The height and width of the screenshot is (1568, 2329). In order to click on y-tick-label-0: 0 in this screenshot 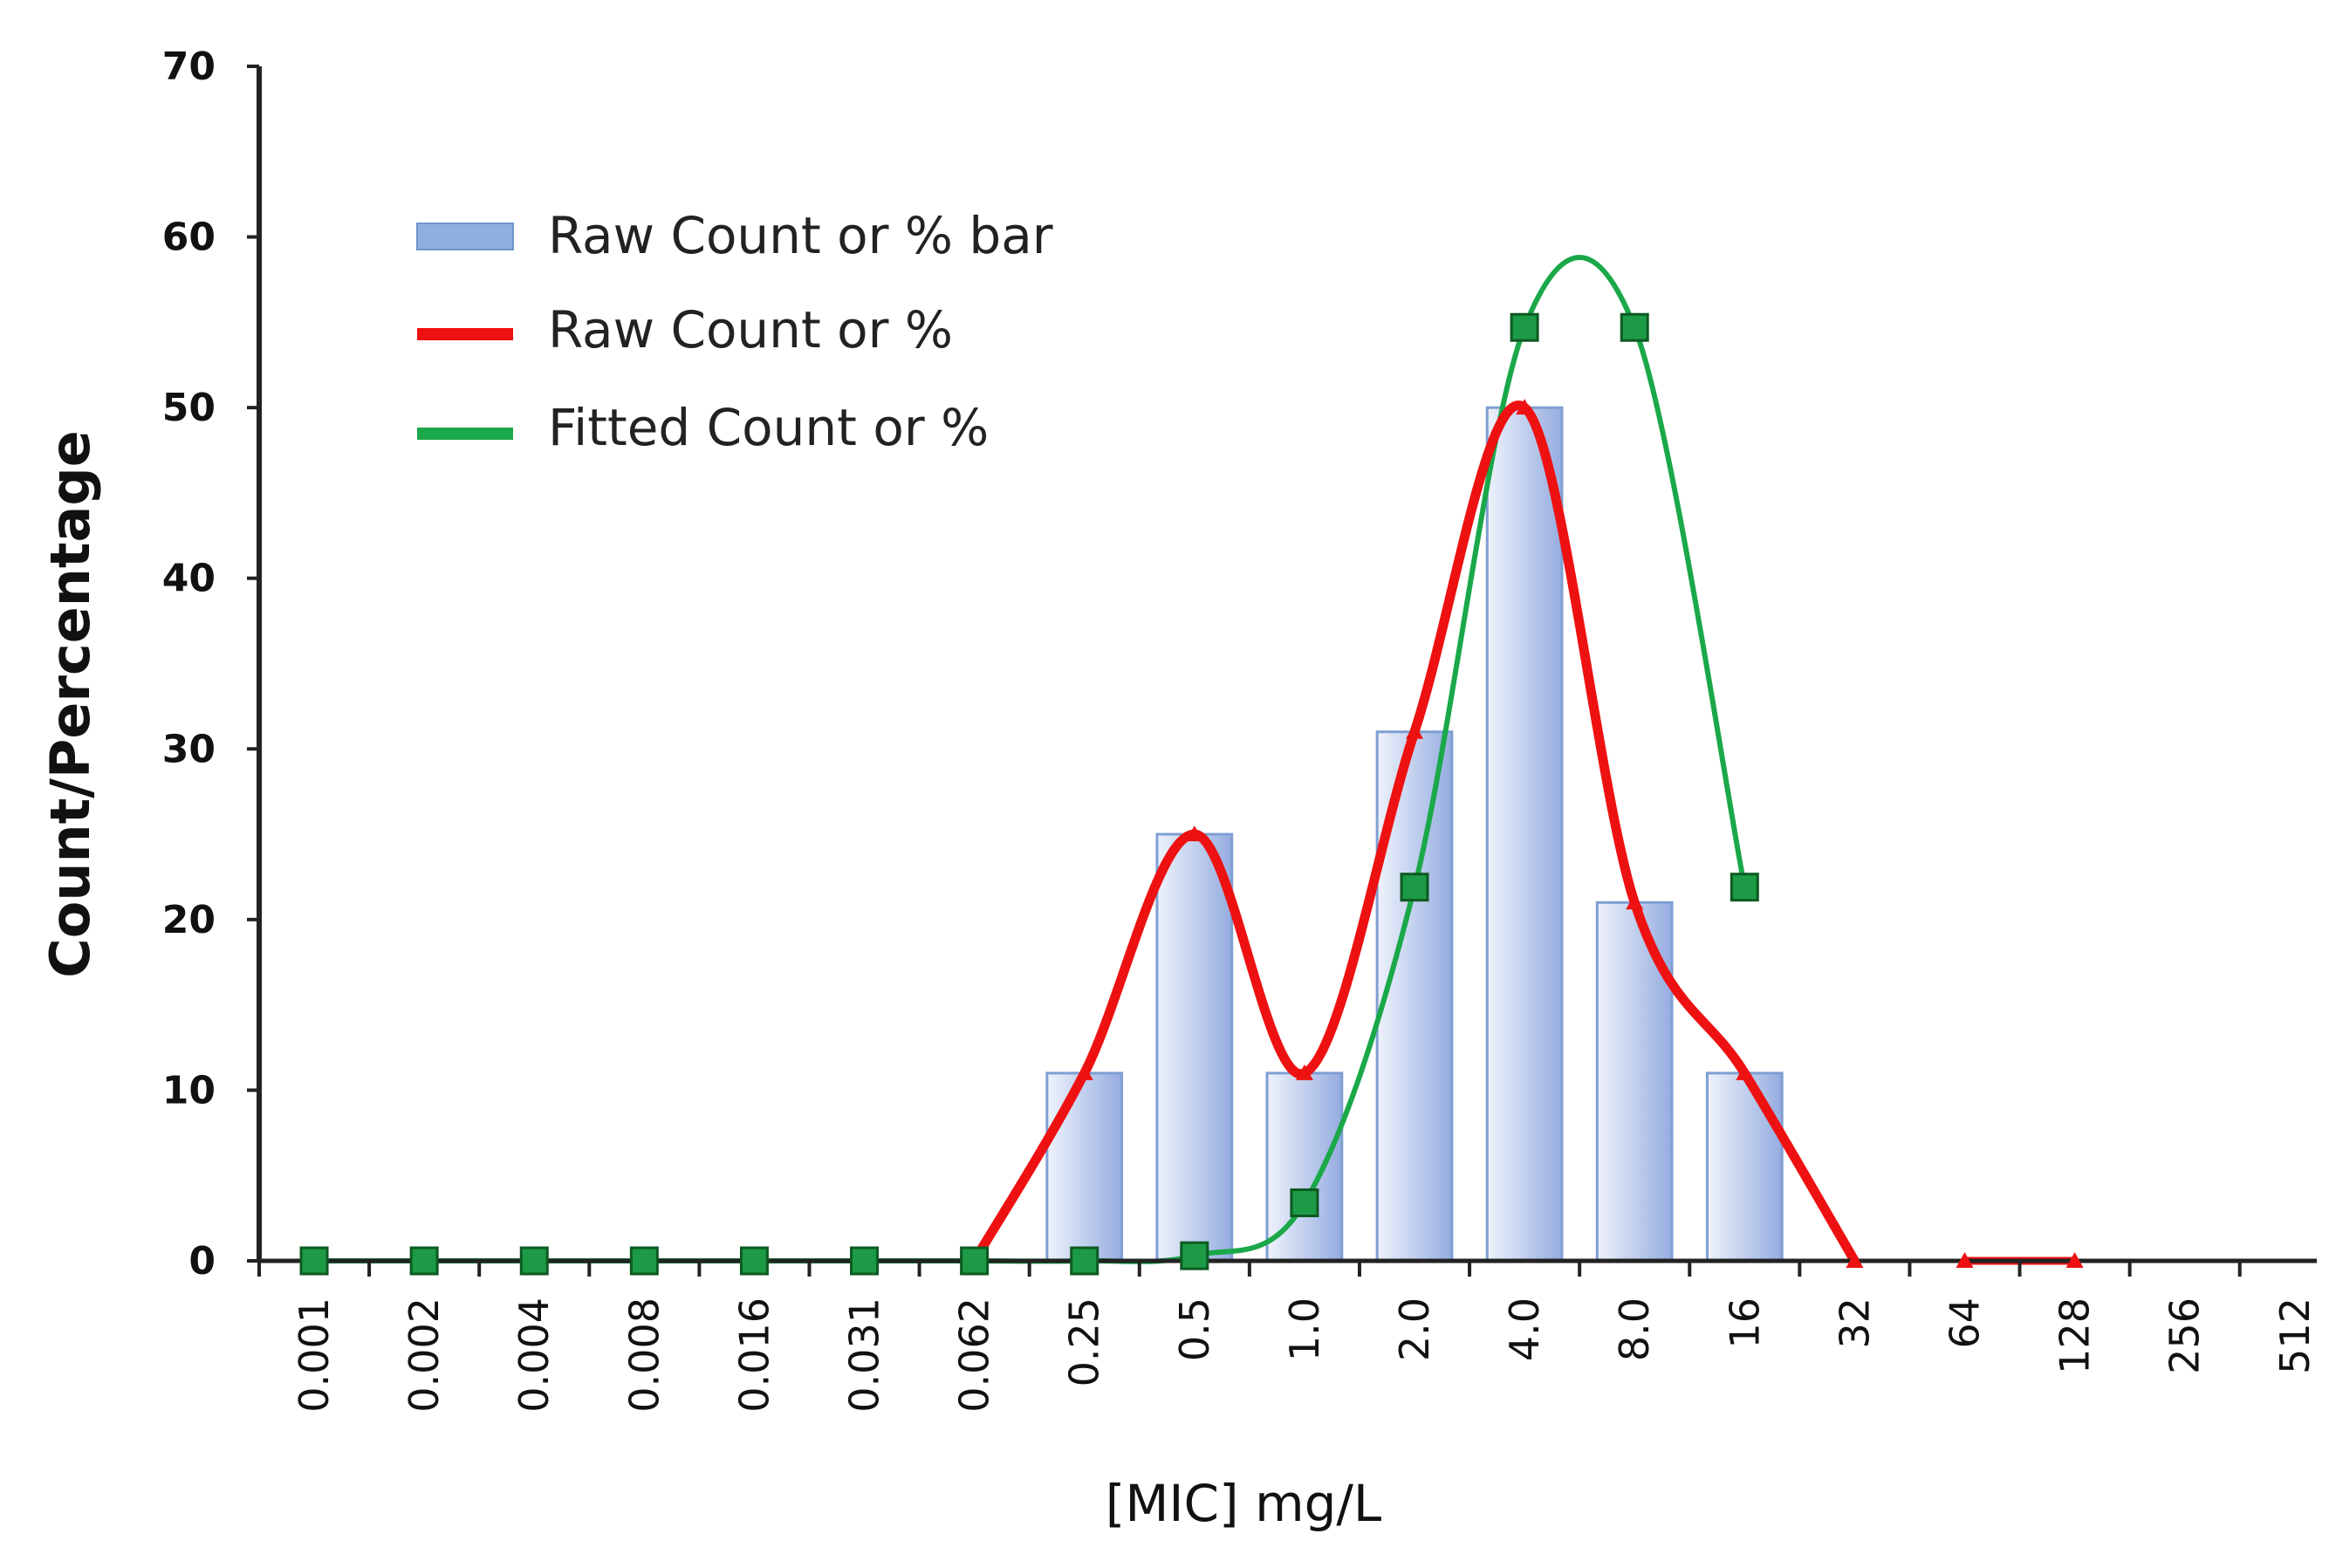, I will do `click(202, 1261)`.